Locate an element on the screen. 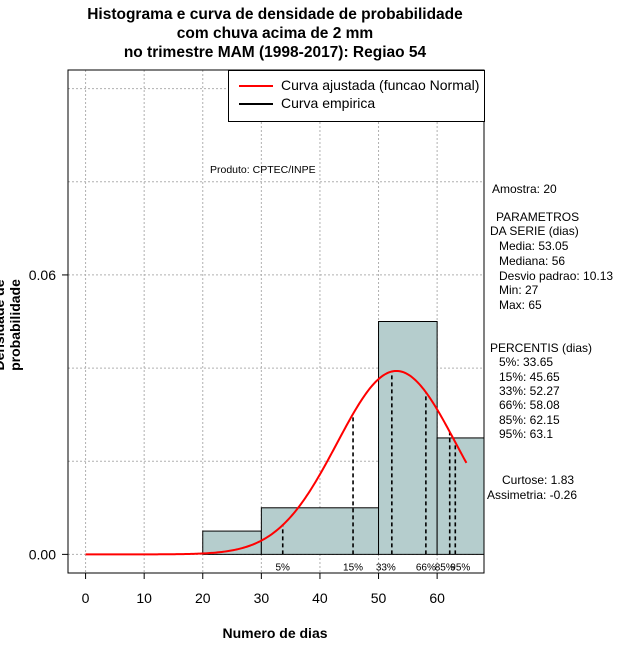 Image resolution: width=640 pixels, height=660 pixels. percentile-label-0: 5% is located at coordinates (283, 567).